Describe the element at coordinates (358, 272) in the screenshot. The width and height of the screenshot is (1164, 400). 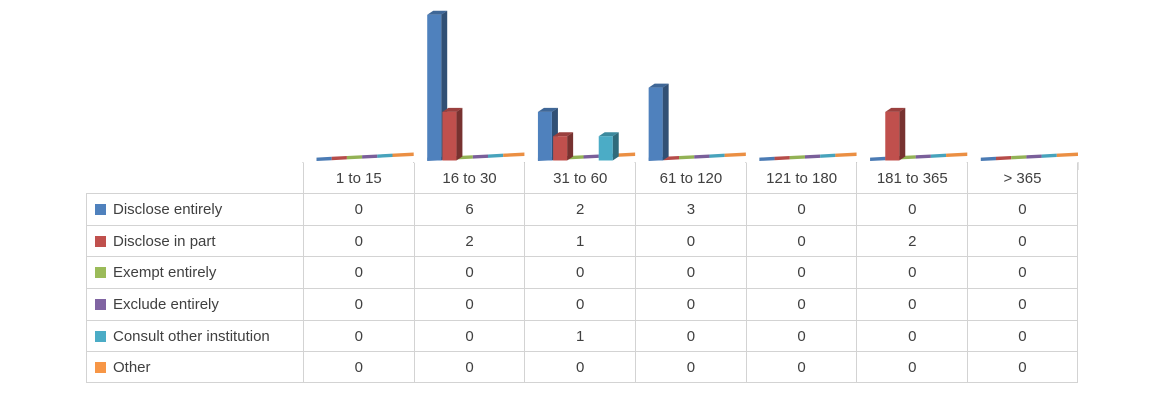
I see `value-cell-exempt-entirely-1-to-15: 0` at that location.